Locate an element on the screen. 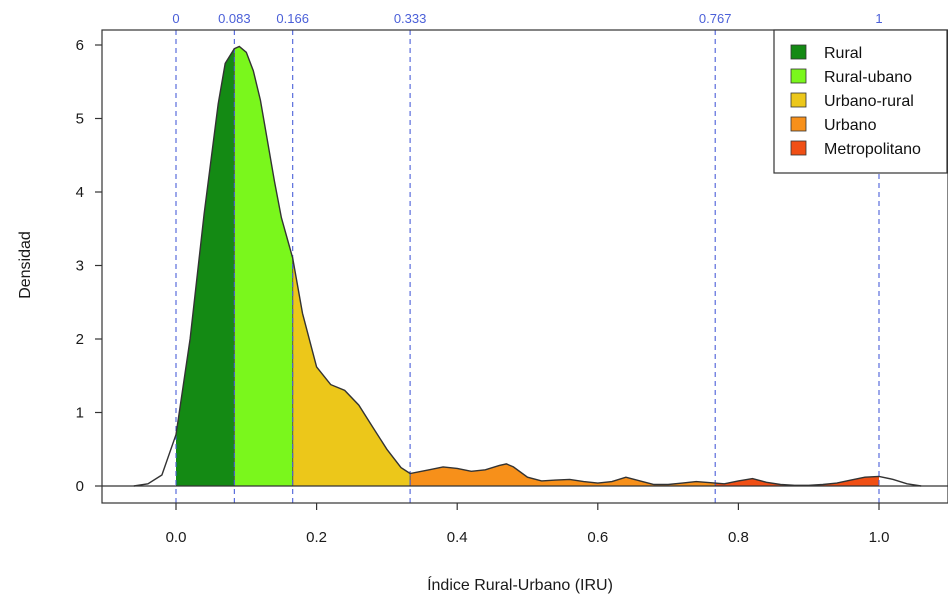 This screenshot has height=599, width=948. x-tick-label: 0.0 is located at coordinates (176, 537).